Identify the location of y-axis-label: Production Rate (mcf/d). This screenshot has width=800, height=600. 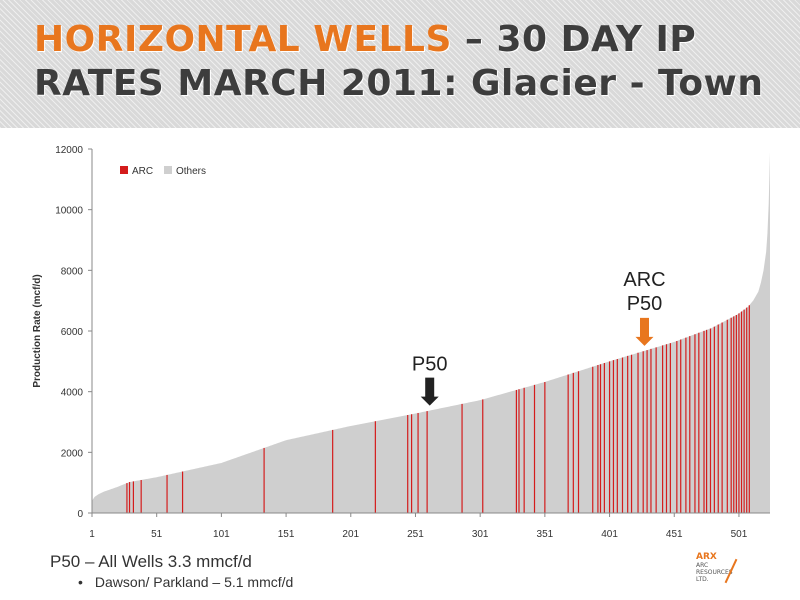
(37, 330).